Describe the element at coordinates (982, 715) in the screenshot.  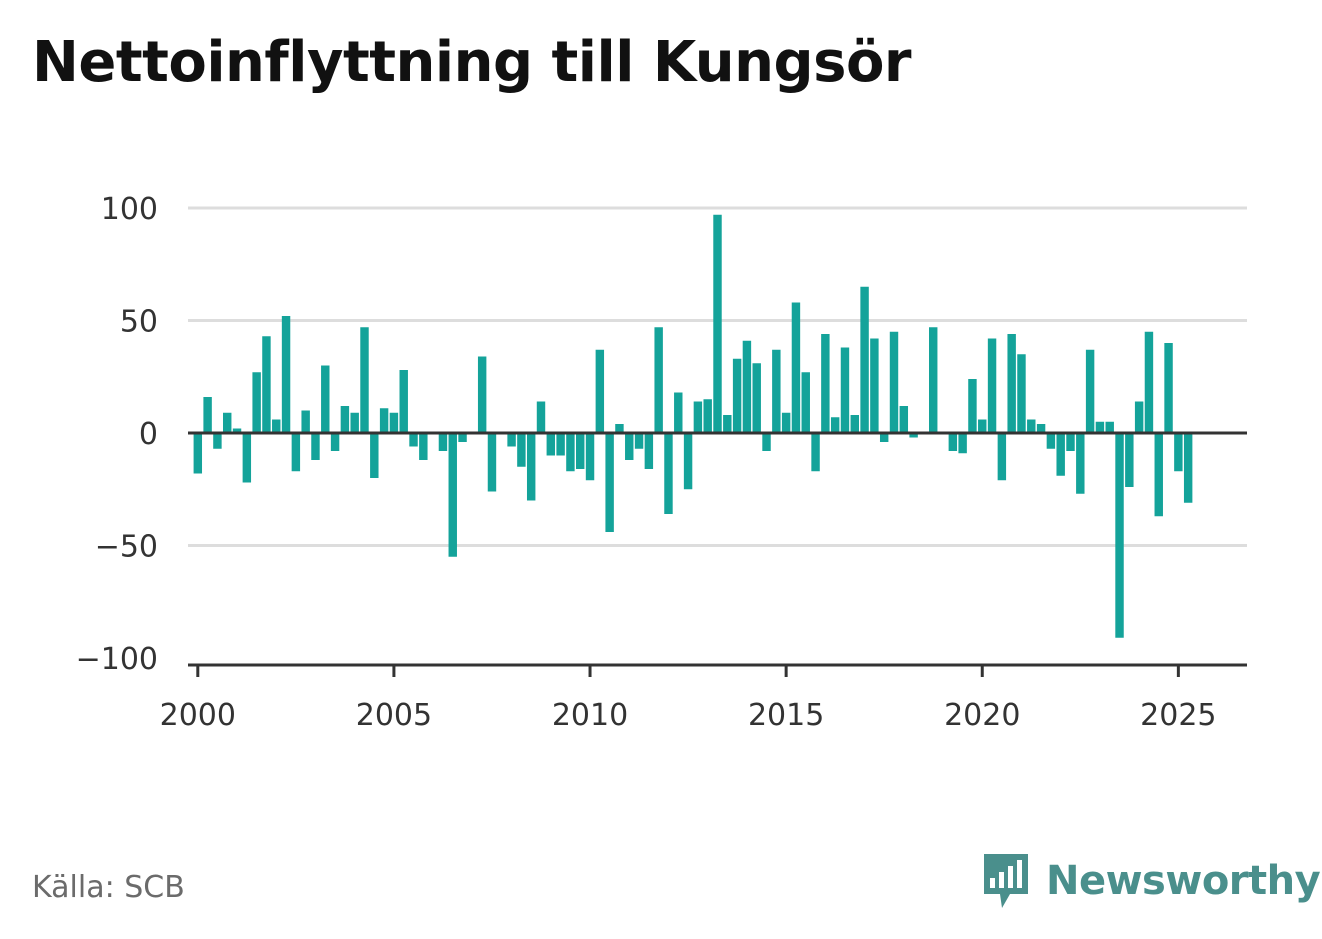
I see `x-tick-label: 2020` at that location.